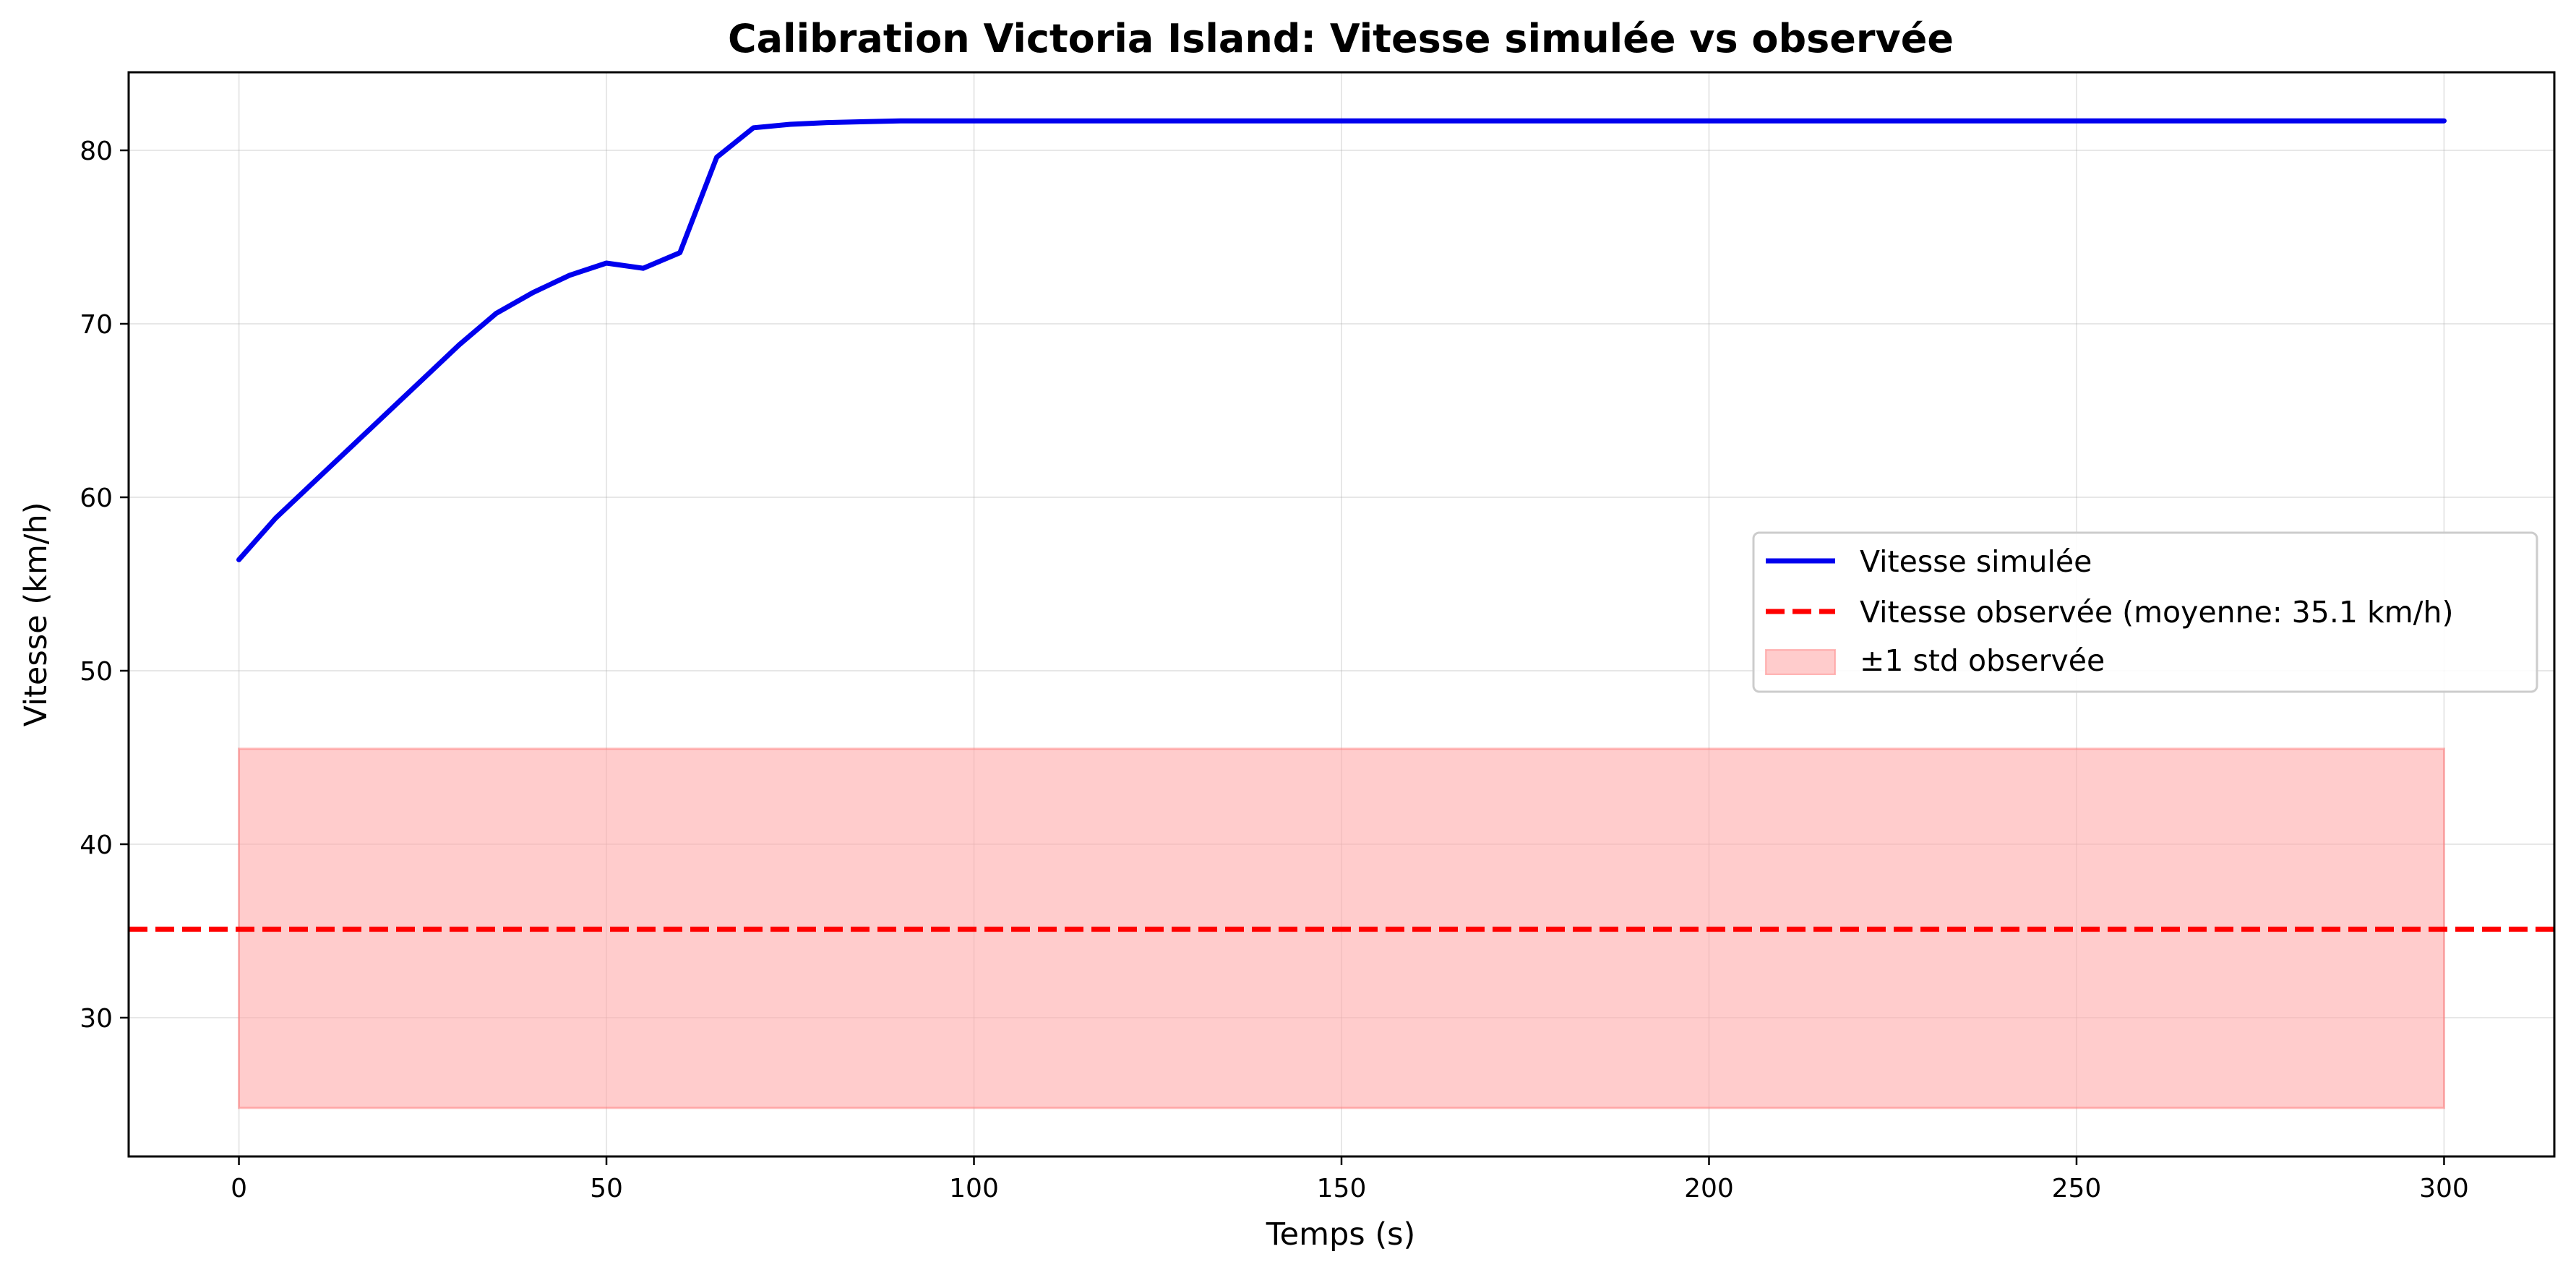 Image resolution: width=2576 pixels, height=1275 pixels. I want to click on y-tick-label: 80, so click(97, 151).